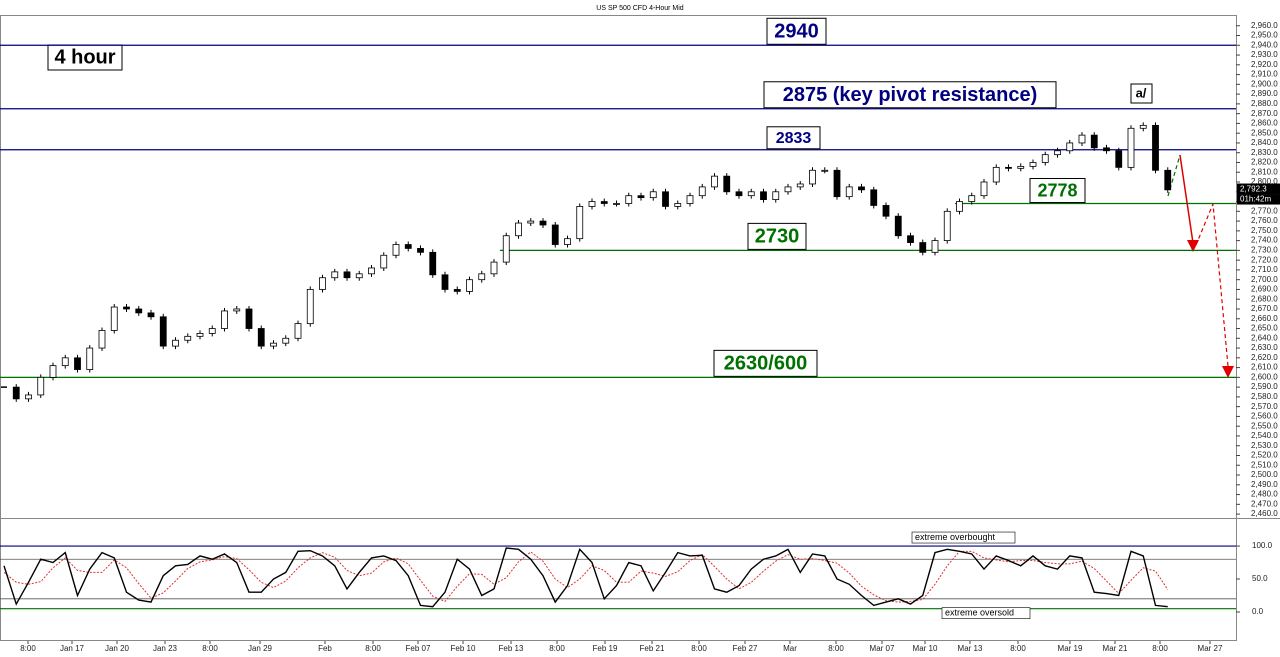  I want to click on y-tick-label: 2,850.0, so click(1264, 132).